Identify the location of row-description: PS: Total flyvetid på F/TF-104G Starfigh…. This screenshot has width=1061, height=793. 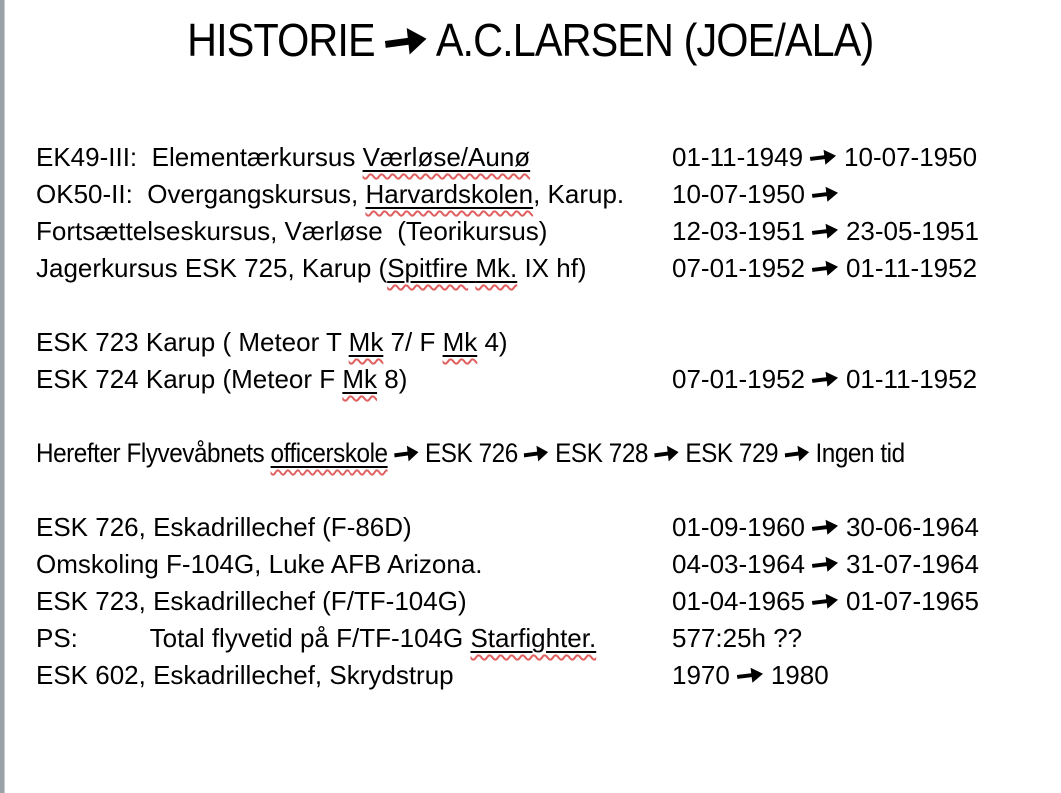
(316, 638).